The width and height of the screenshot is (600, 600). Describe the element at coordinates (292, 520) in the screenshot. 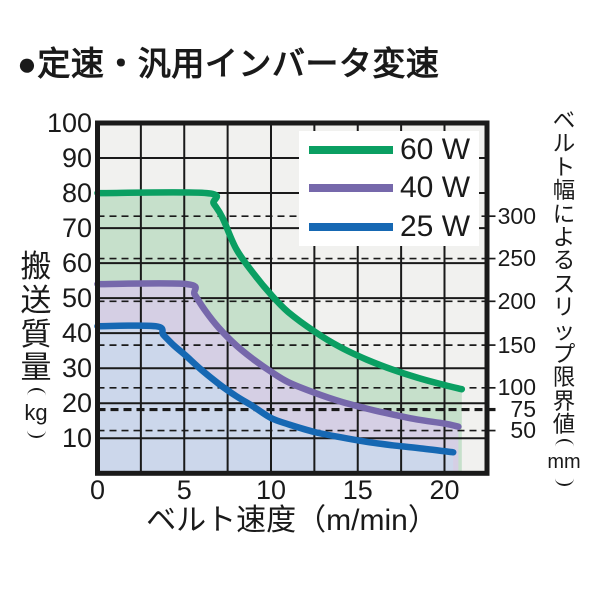

I see `x-axis-title: ベルト速度（m/min）` at that location.